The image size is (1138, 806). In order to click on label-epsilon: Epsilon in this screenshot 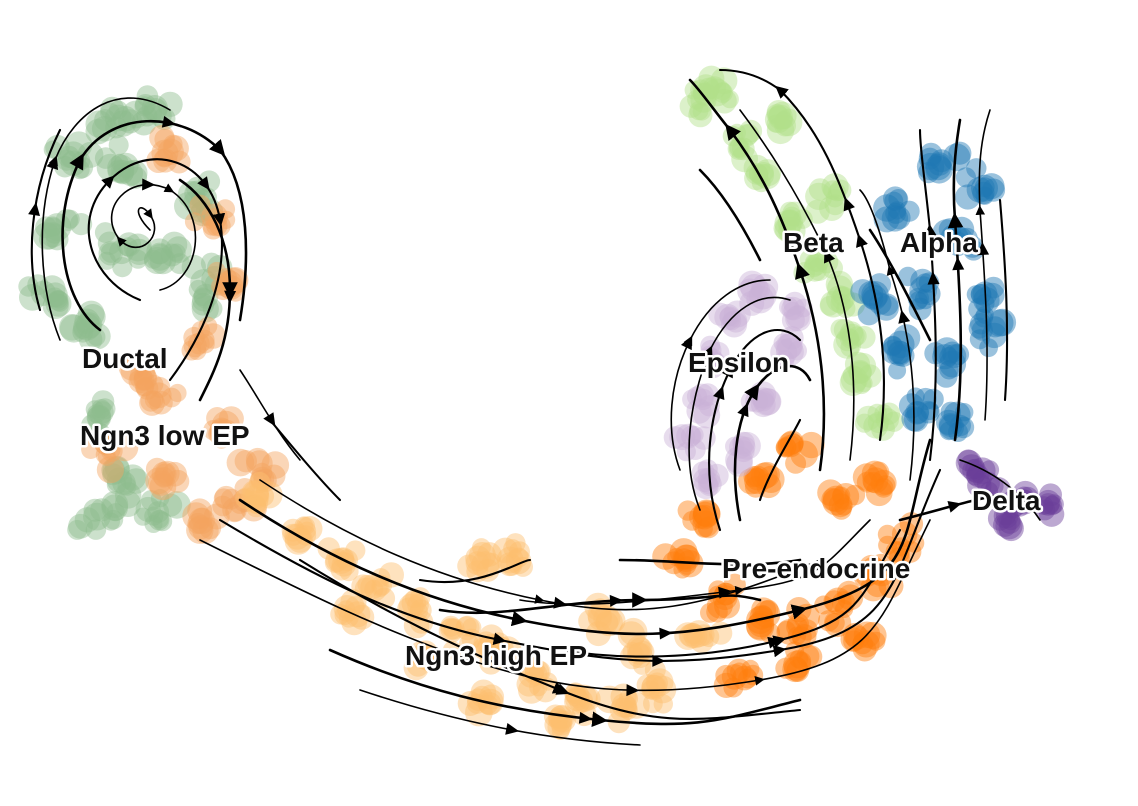, I will do `click(738, 362)`.